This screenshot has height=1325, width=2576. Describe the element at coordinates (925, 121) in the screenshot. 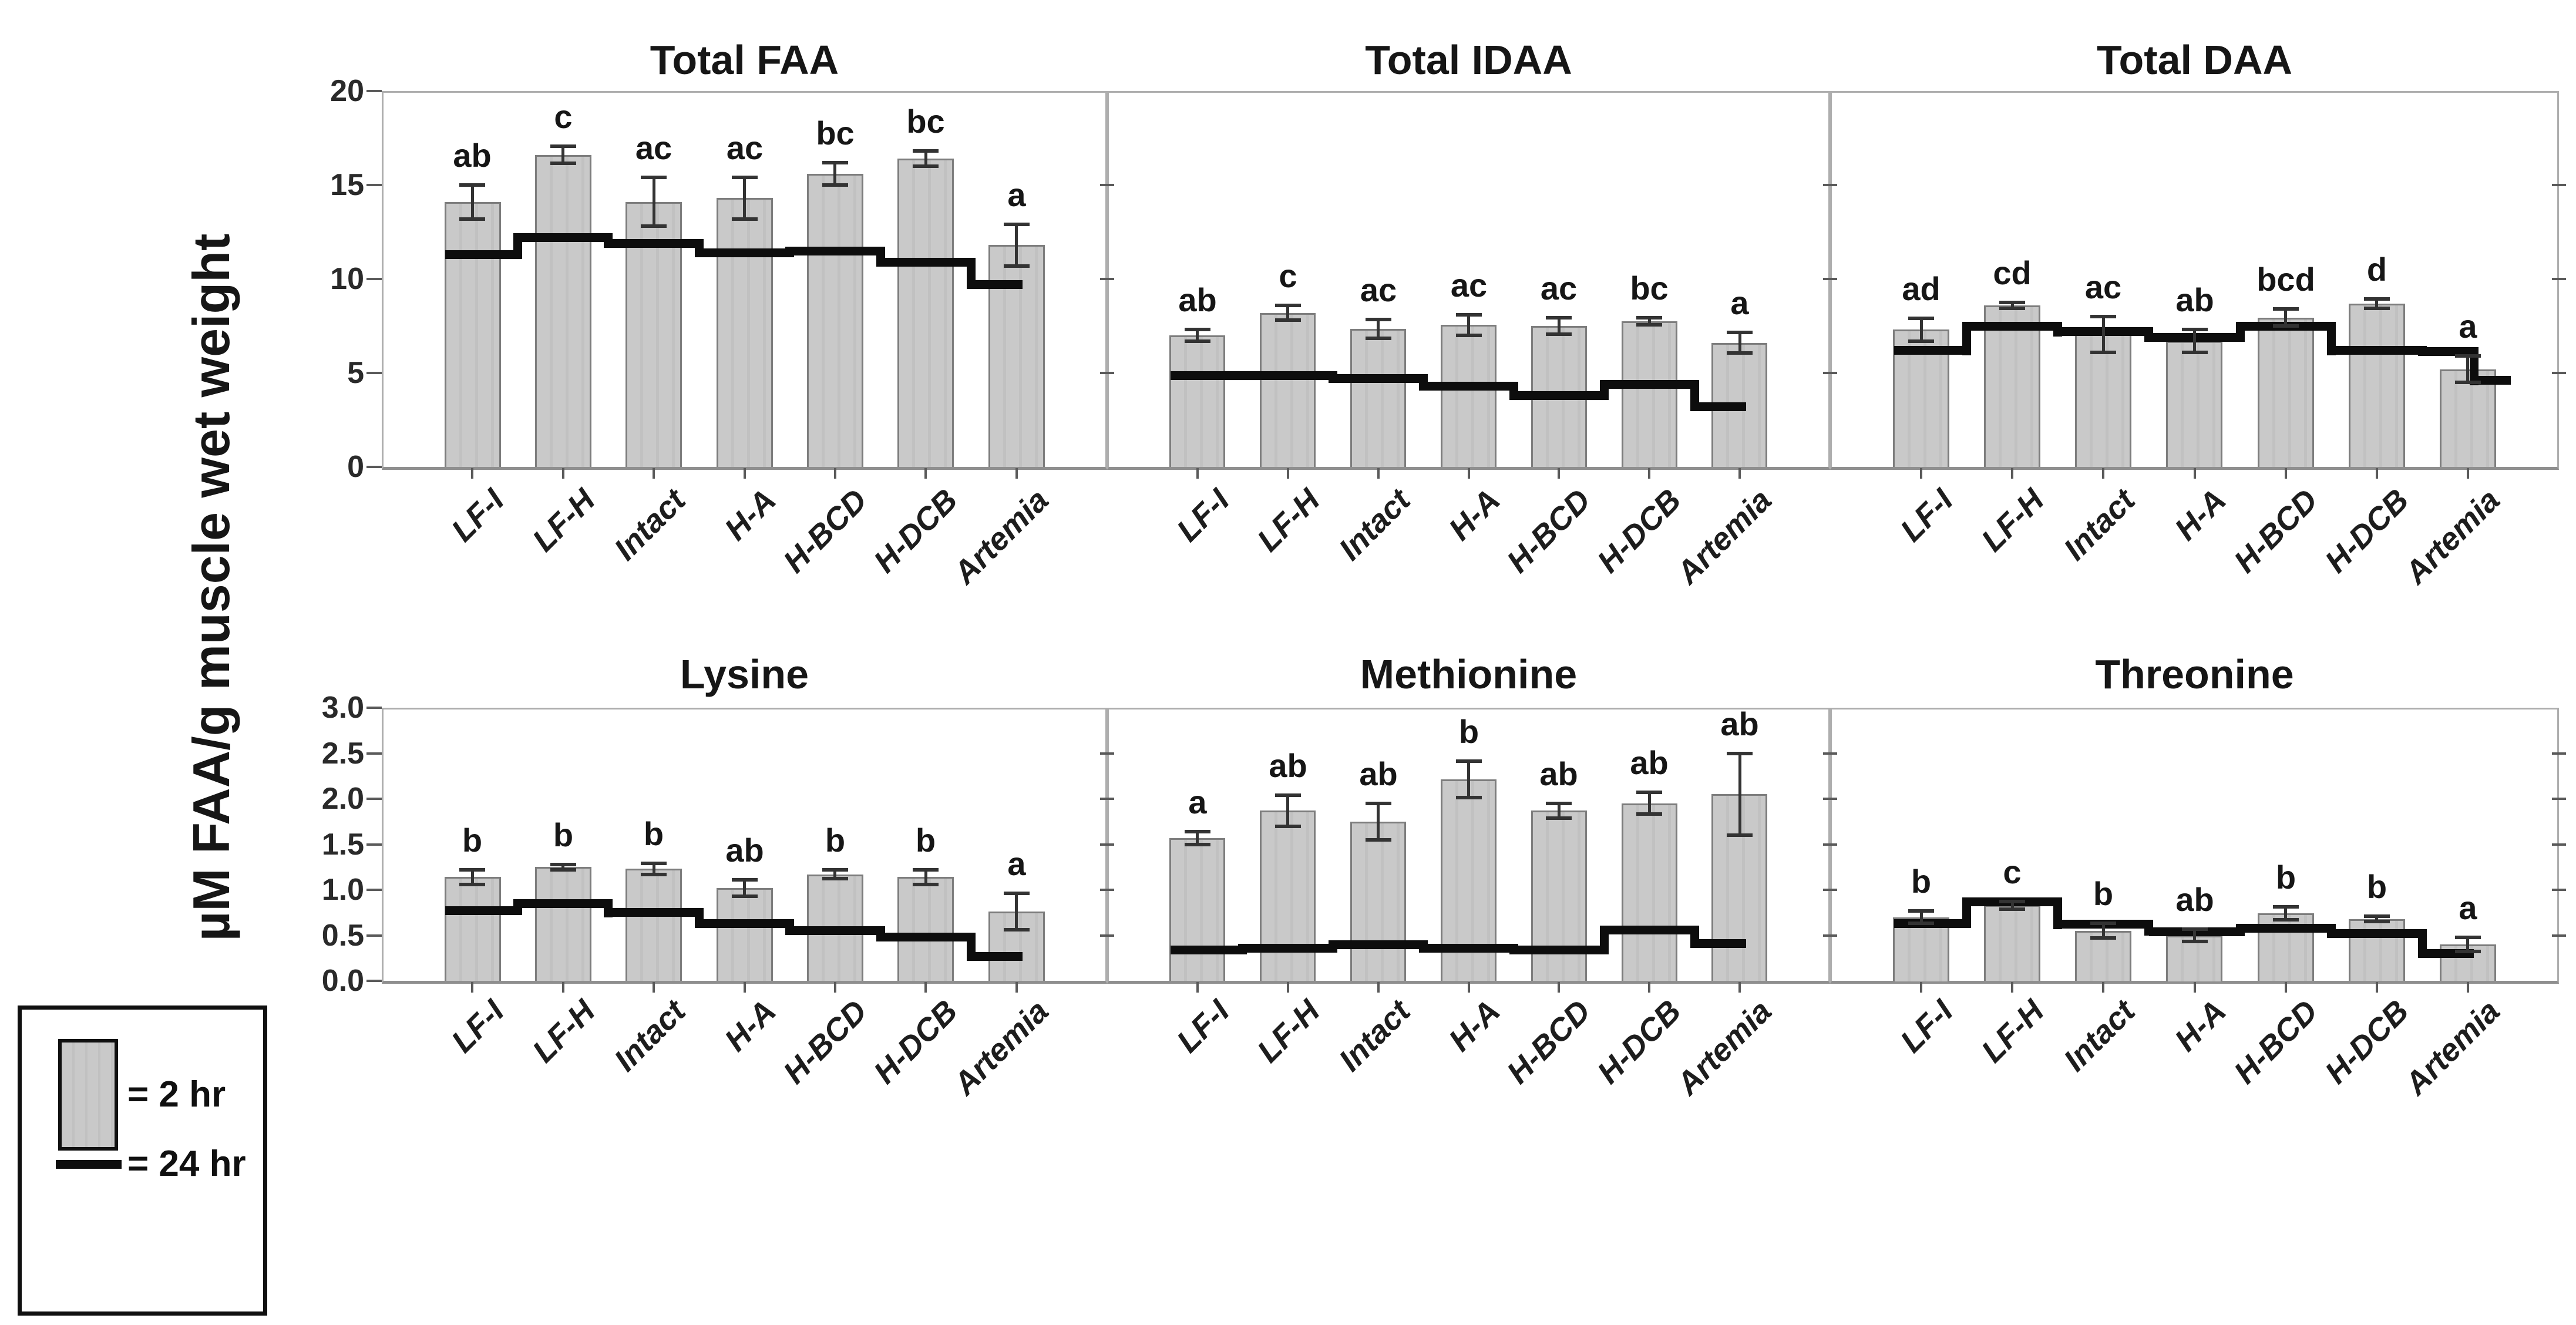

I see `sig-letter: bc` at that location.